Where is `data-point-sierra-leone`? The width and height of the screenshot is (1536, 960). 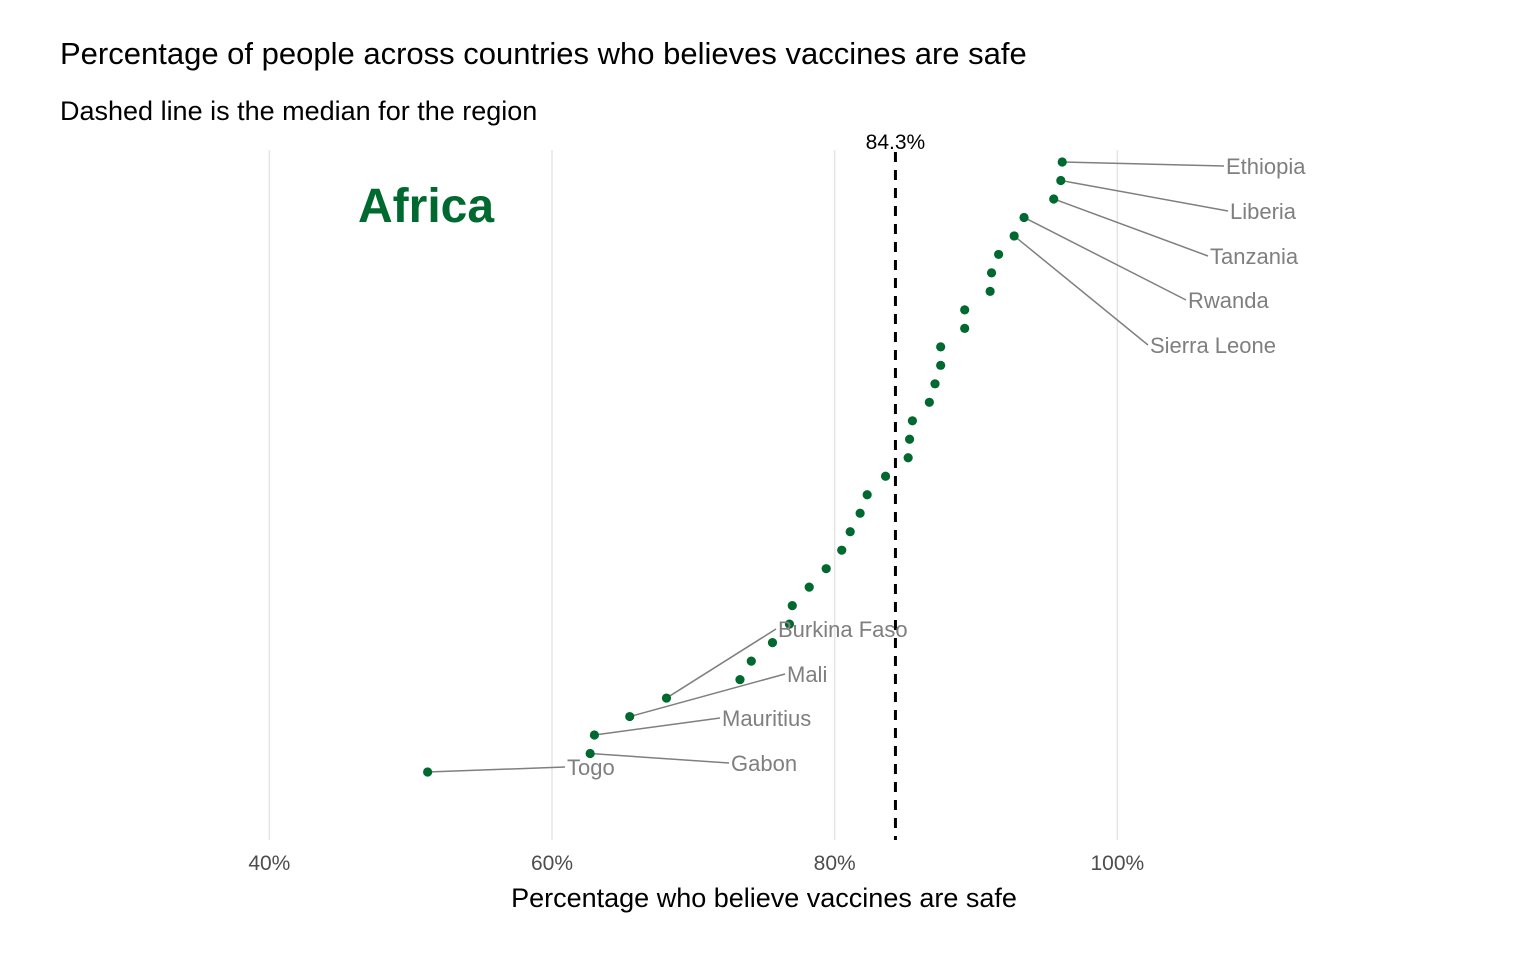
data-point-sierra-leone is located at coordinates (1014, 236).